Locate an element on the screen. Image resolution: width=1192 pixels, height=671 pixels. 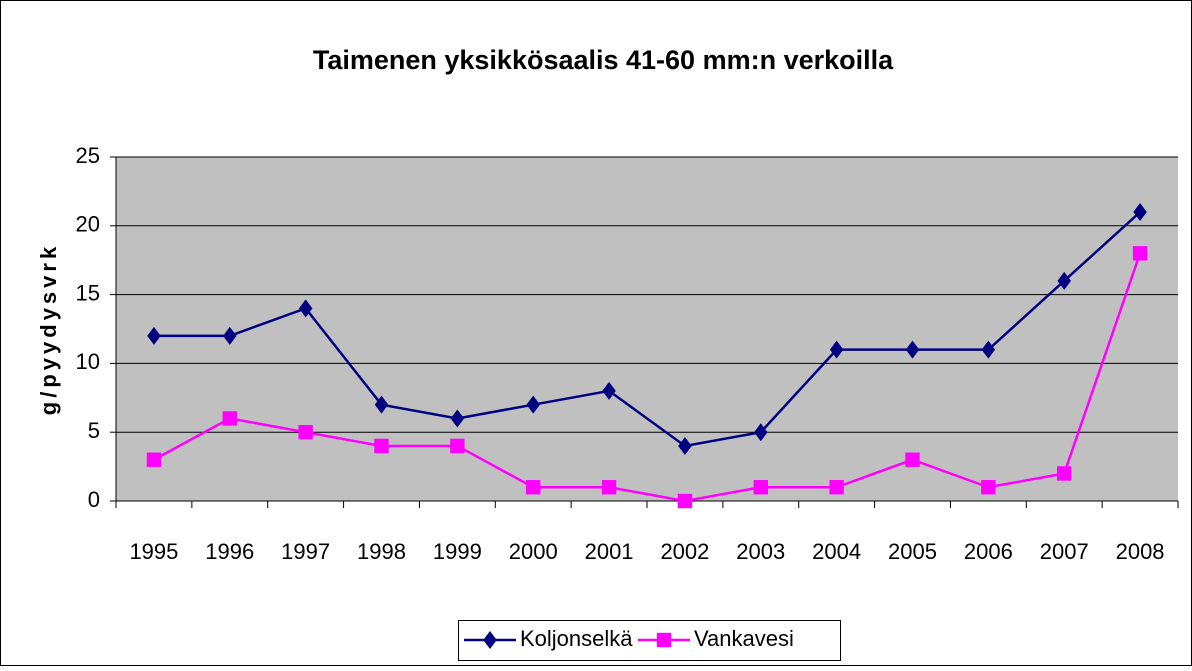
y-tick-label: 25 is located at coordinates (88, 155).